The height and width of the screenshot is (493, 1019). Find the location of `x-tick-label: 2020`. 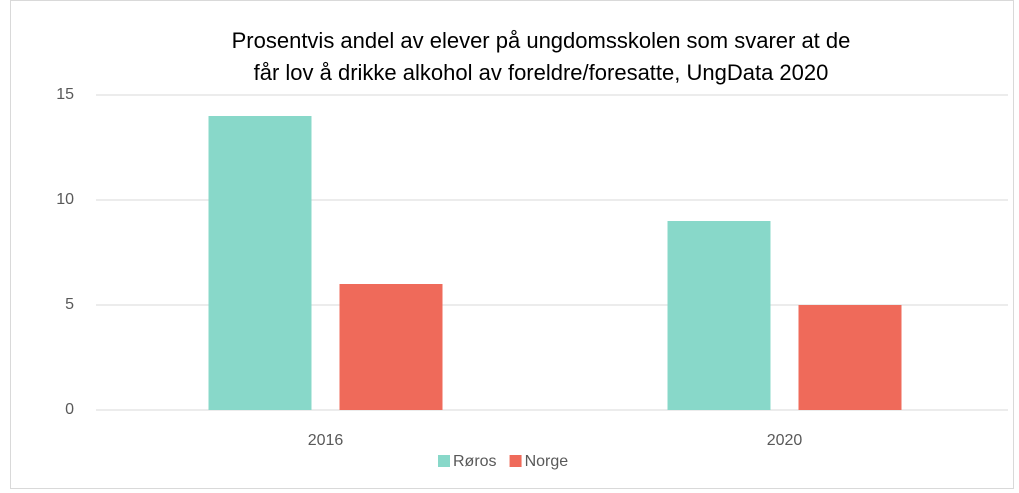

x-tick-label: 2020 is located at coordinates (785, 440).